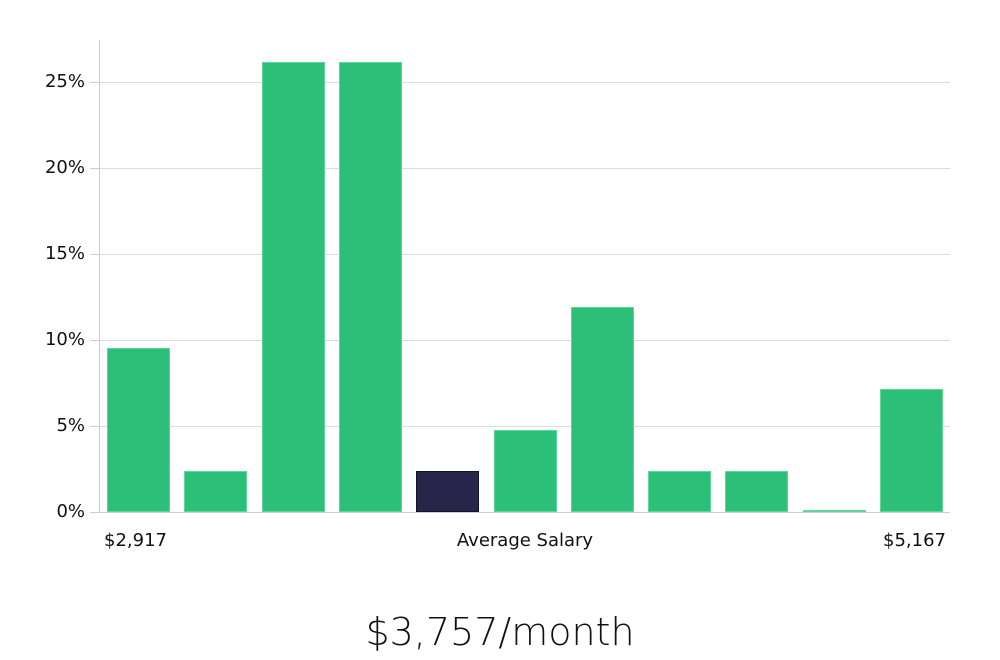  Describe the element at coordinates (64, 253) in the screenshot. I see `y-tick-label: 15%` at that location.